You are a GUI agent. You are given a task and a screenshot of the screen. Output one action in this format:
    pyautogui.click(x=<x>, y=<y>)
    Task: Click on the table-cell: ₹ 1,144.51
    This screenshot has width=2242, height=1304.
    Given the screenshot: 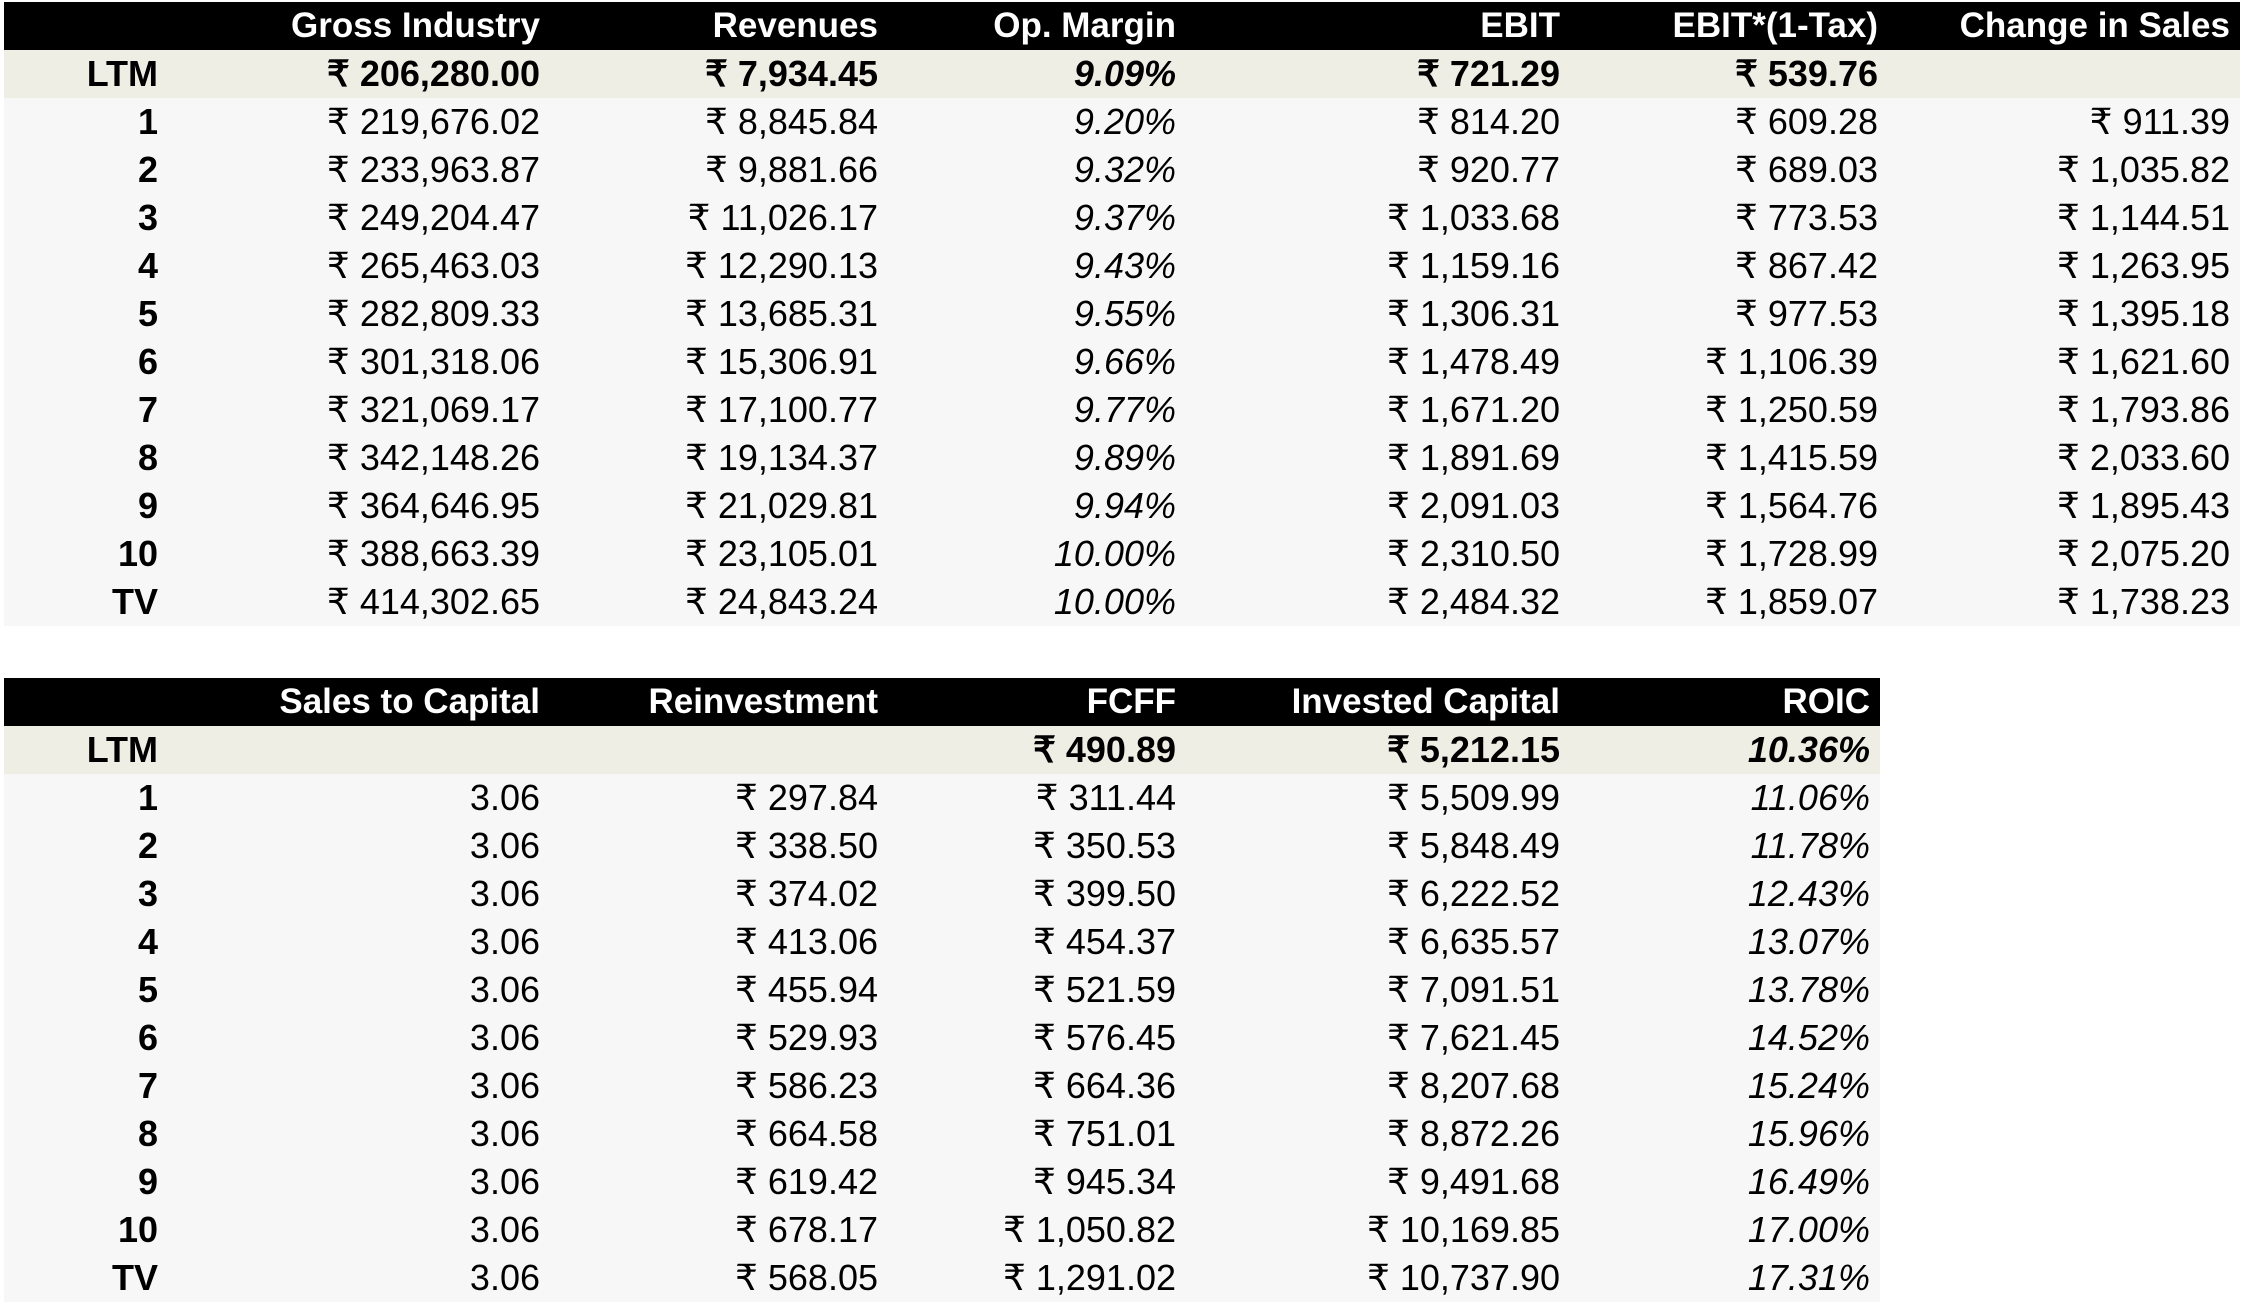 What is the action you would take?
    pyautogui.click(x=2064, y=218)
    